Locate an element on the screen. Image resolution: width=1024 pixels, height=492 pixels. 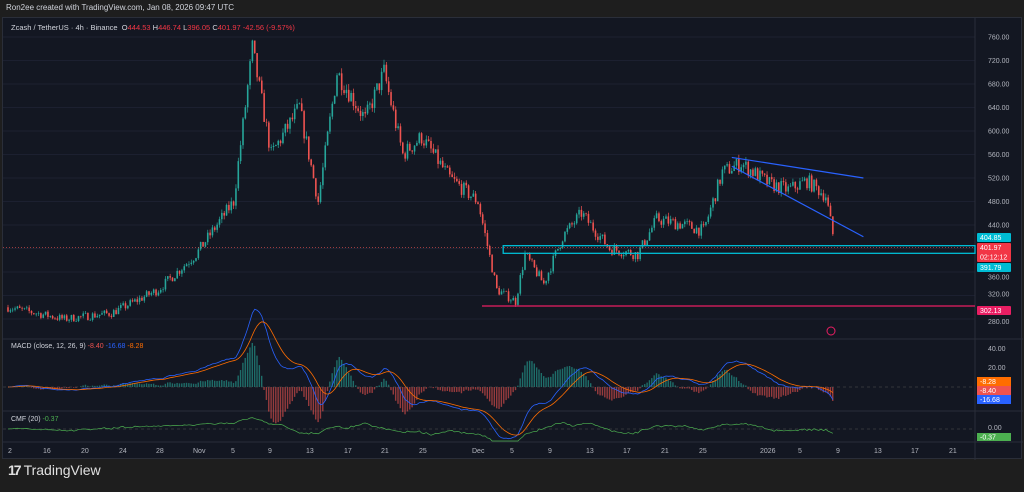
time-tick: 13 is located at coordinates (590, 451).